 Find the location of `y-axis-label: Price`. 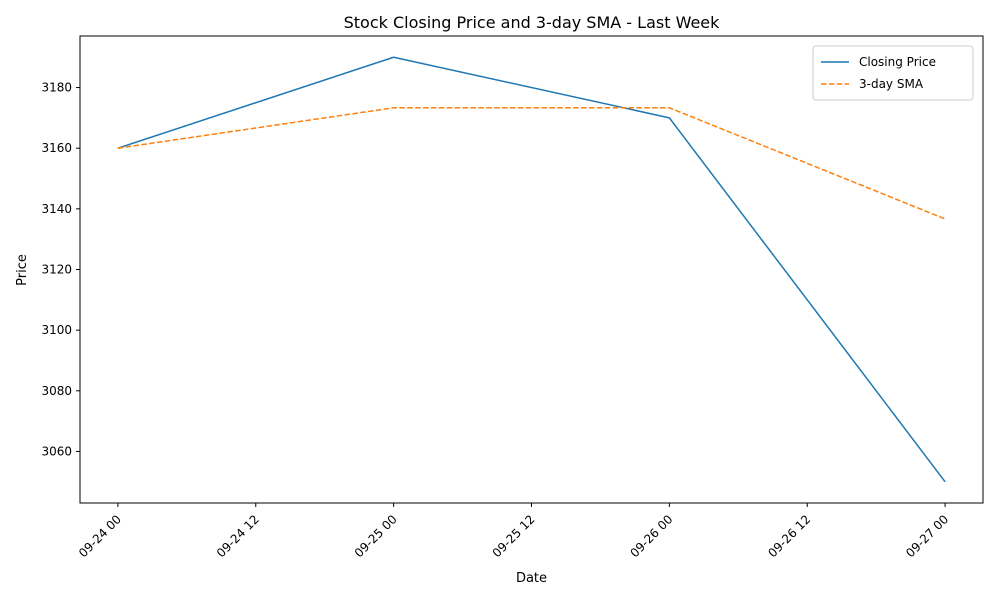

y-axis-label: Price is located at coordinates (22, 270).